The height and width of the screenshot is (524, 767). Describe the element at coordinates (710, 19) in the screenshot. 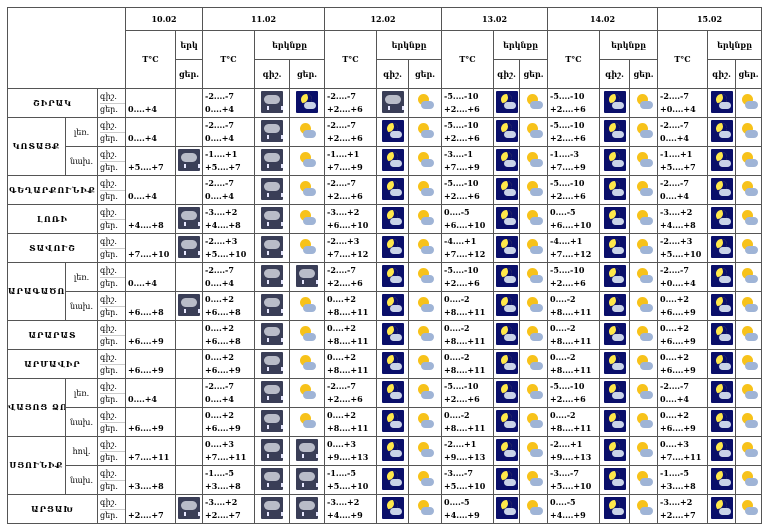

I see `date-header: 15.02` at that location.